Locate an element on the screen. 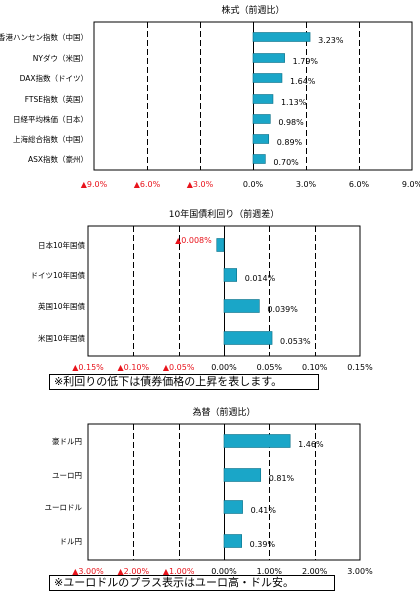  category-label: 米国10年国債 is located at coordinates (62, 338).